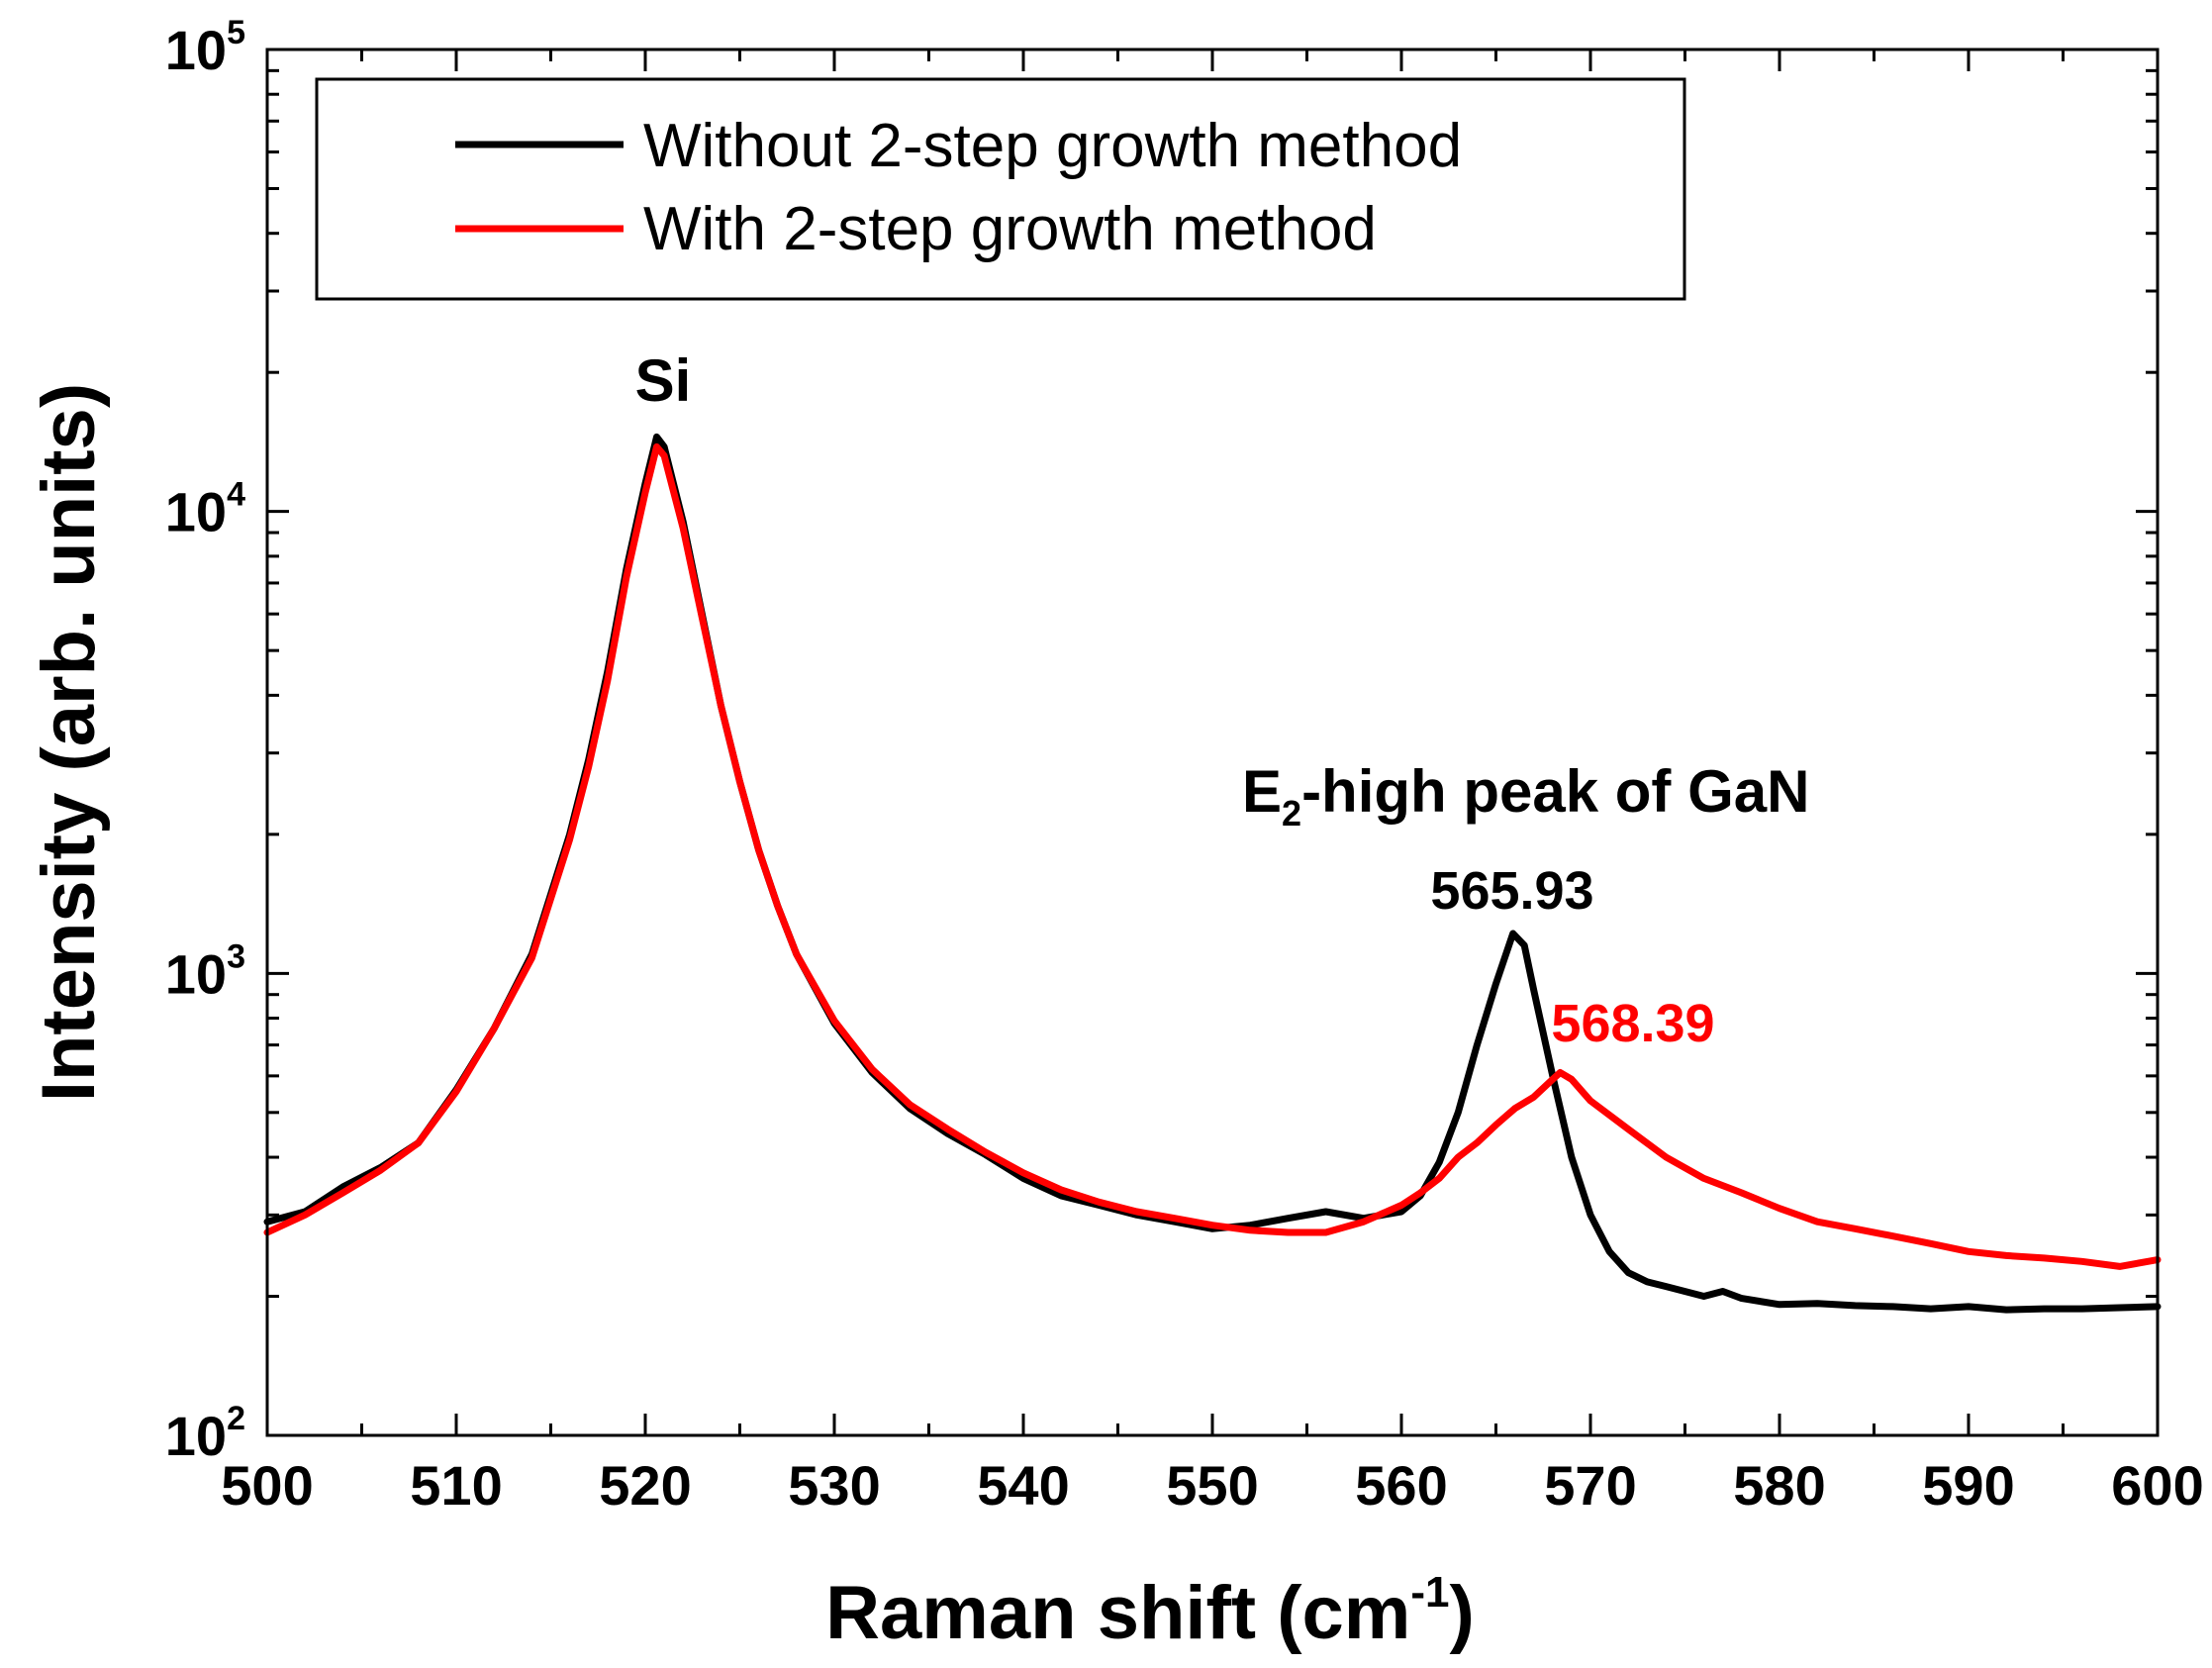 The height and width of the screenshot is (1668, 2212). I want to click on x-tick-label: 500, so click(267, 1485).